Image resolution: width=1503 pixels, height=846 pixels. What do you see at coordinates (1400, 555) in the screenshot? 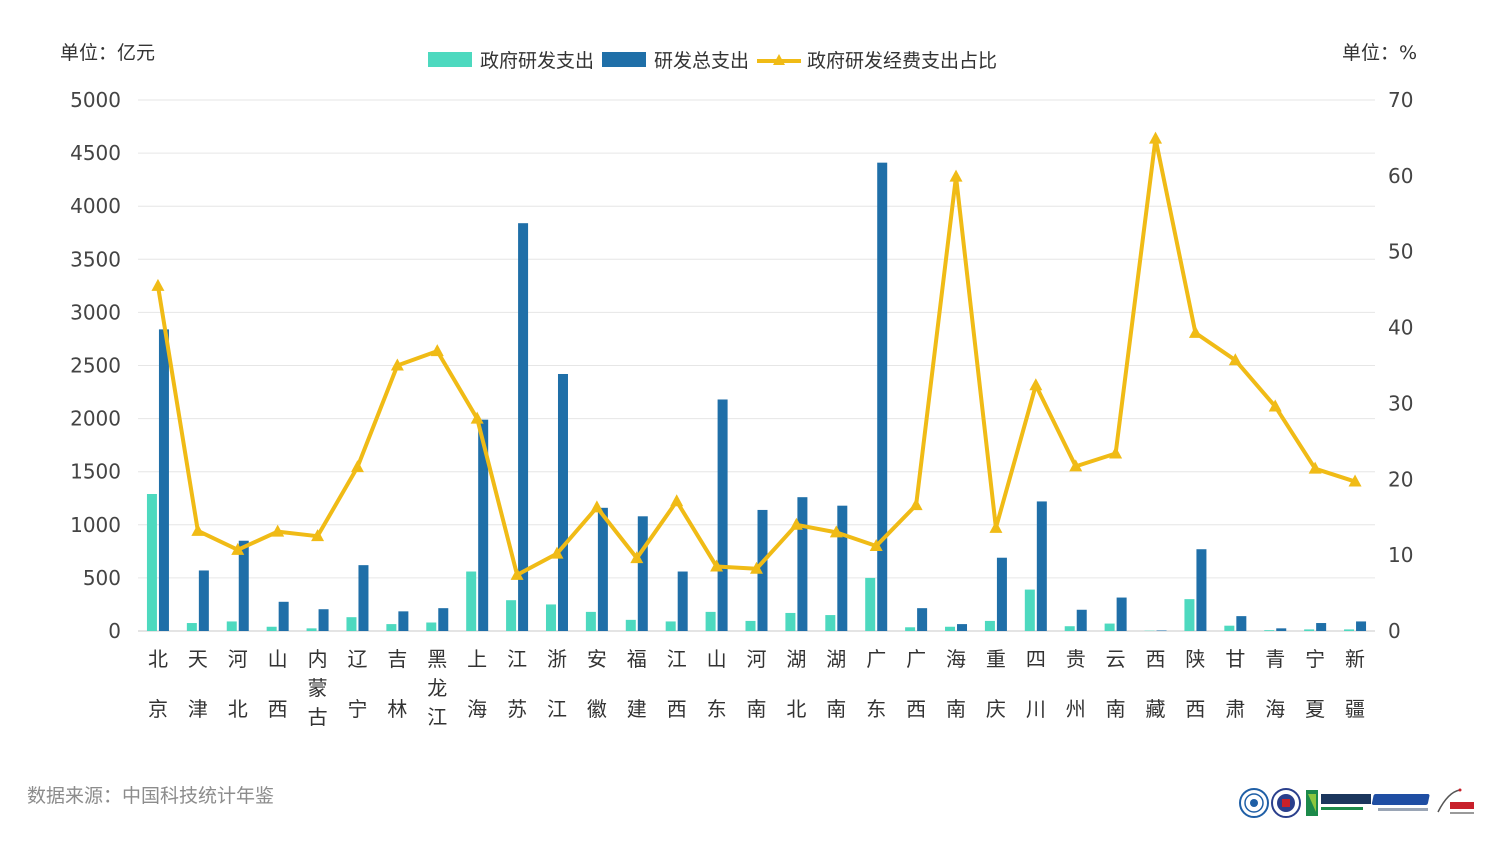
I see `y-right-tick-label: 10` at bounding box center [1400, 555].